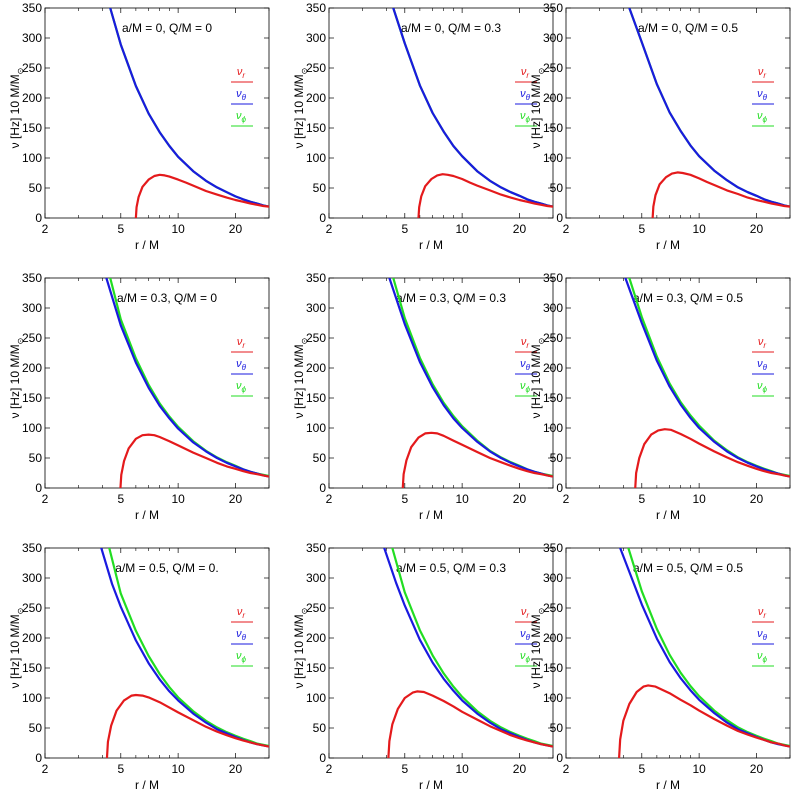 This screenshot has height=791, width=793. Describe the element at coordinates (241, 73) in the screenshot. I see `legend-label-r: νr` at that location.